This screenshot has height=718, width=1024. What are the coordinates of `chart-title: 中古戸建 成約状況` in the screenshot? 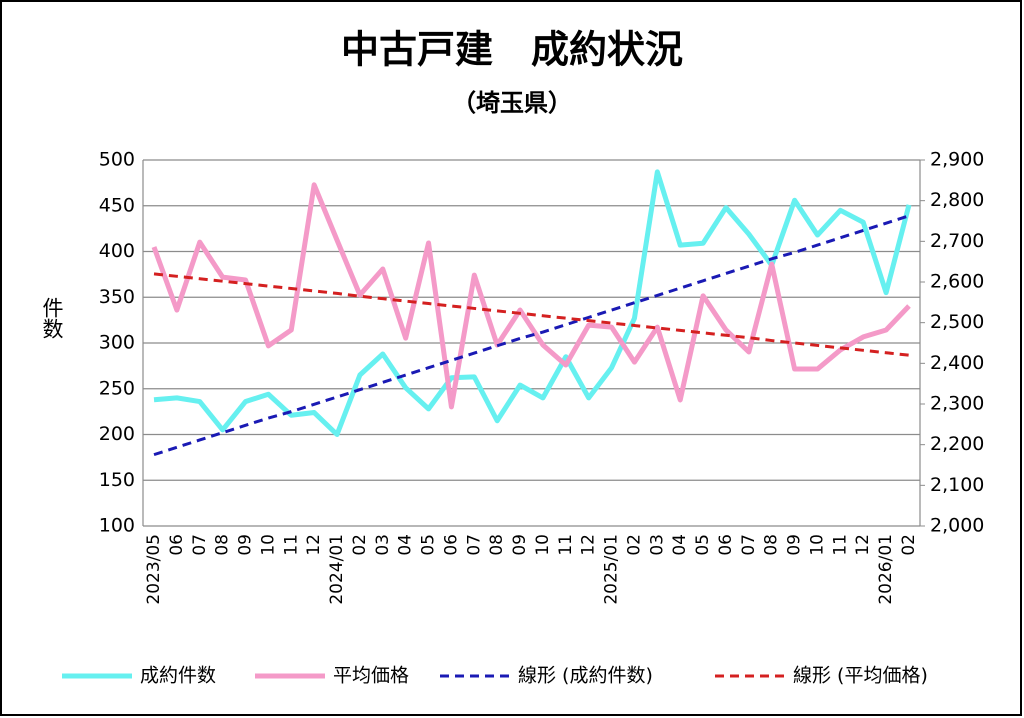 It's located at (512, 50).